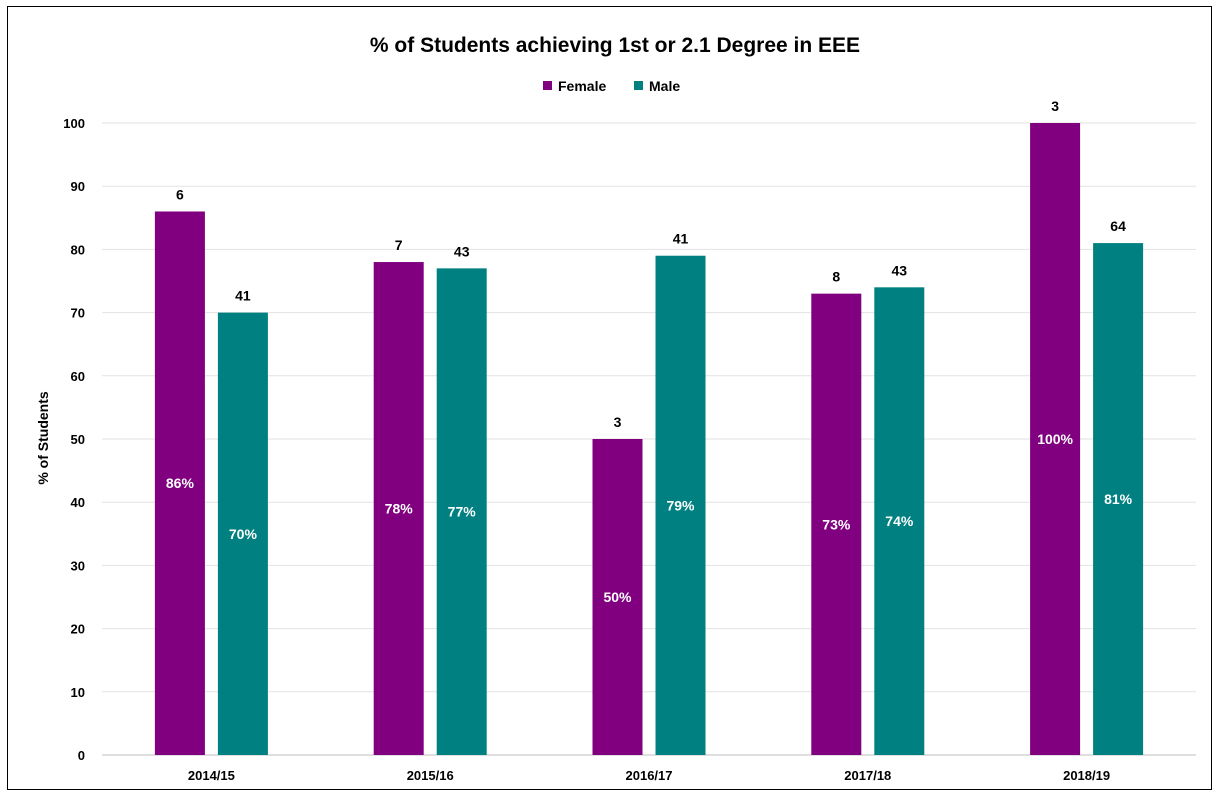 The width and height of the screenshot is (1218, 794). I want to click on bar-count-label: 7, so click(399, 245).